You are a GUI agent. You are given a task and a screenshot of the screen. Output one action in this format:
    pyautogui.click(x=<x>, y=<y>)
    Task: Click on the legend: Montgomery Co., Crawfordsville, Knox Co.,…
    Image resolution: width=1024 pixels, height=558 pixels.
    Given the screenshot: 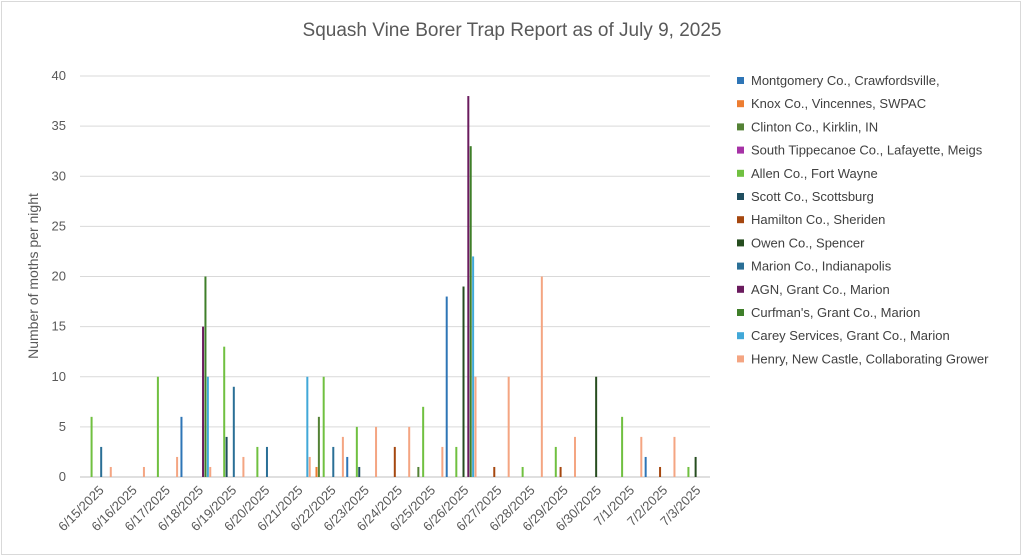 What is the action you would take?
    pyautogui.click(x=863, y=219)
    